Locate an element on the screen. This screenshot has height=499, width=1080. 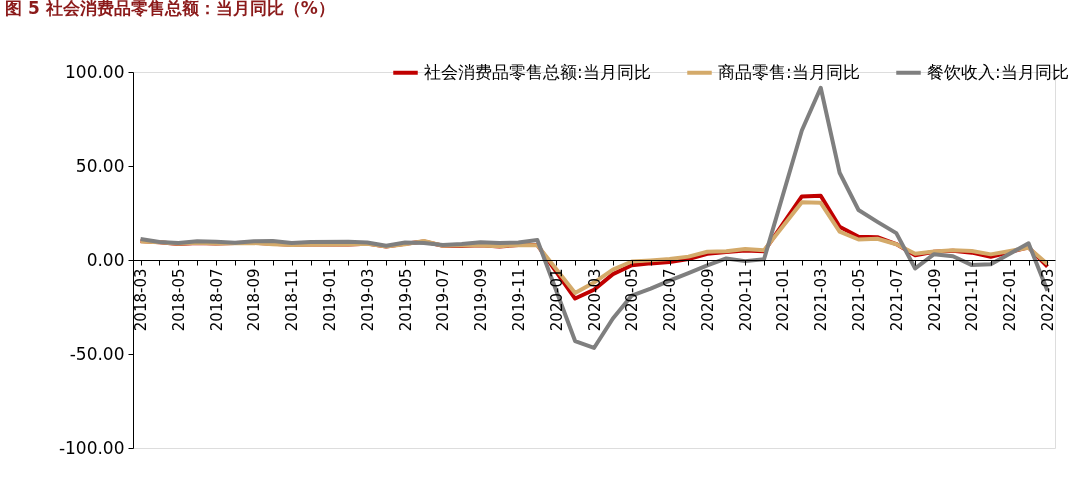
legend-label: 社会消费品零售总额:当月同比 is located at coordinates (537, 71).